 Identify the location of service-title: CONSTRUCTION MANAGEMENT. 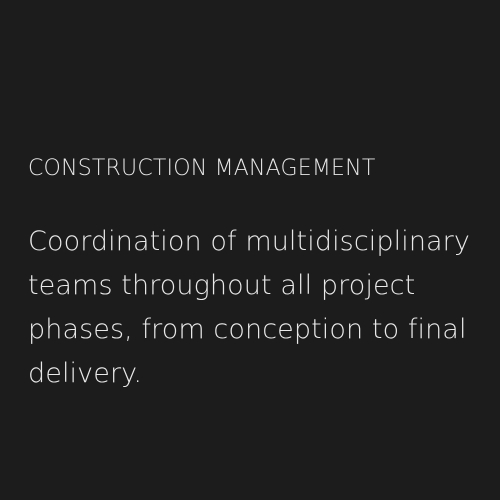
(202, 168).